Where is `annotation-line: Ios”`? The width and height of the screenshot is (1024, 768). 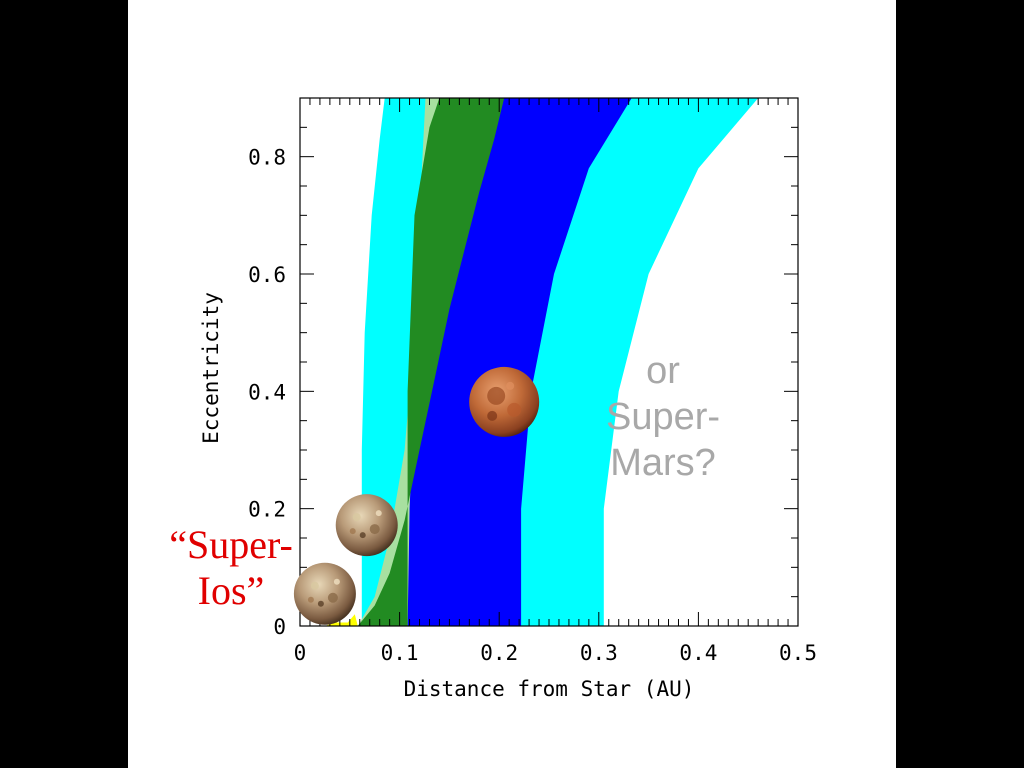 annotation-line: Ios” is located at coordinates (231, 590).